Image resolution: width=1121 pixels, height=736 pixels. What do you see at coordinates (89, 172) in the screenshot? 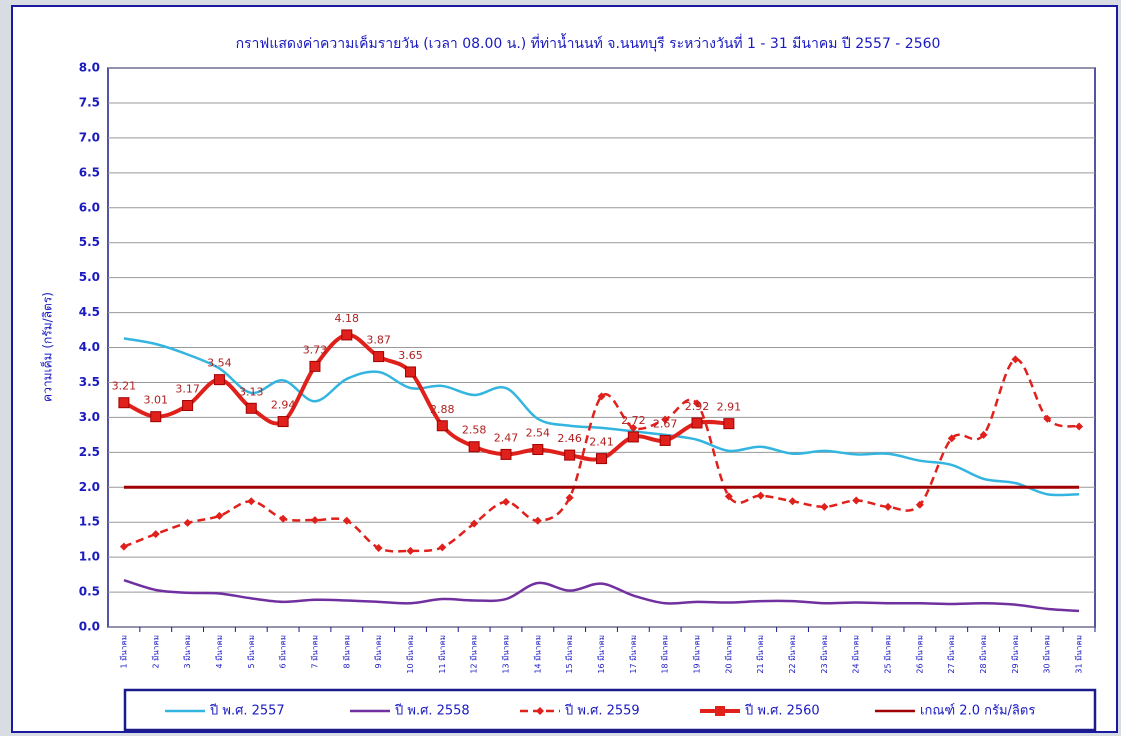
I see `y-tick-label: 6.5` at bounding box center [89, 172].